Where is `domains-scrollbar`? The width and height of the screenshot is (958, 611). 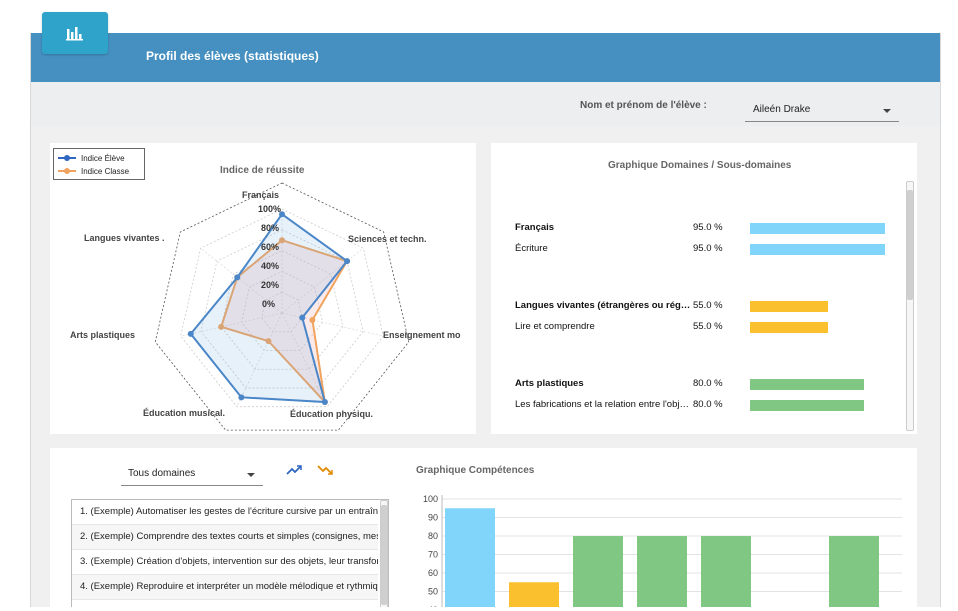
domains-scrollbar is located at coordinates (910, 306).